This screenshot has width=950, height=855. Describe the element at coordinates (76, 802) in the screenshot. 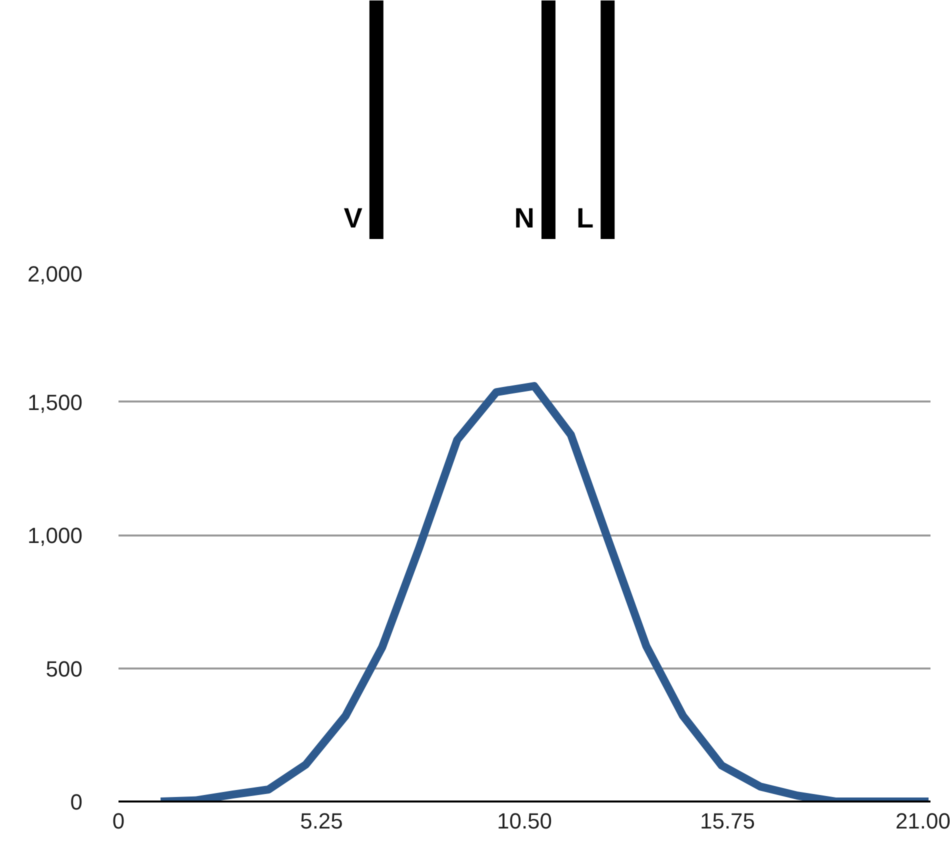

I see `y-tick-label: 0` at that location.